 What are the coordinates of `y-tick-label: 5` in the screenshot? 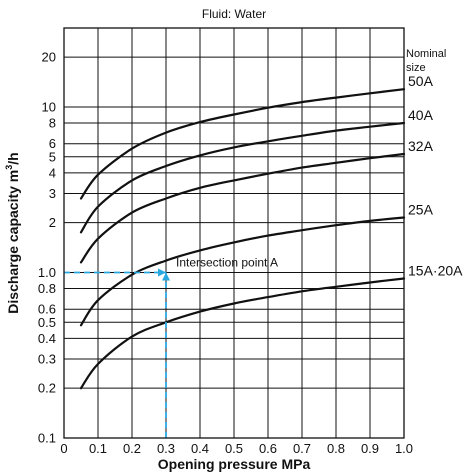 It's located at (52, 156).